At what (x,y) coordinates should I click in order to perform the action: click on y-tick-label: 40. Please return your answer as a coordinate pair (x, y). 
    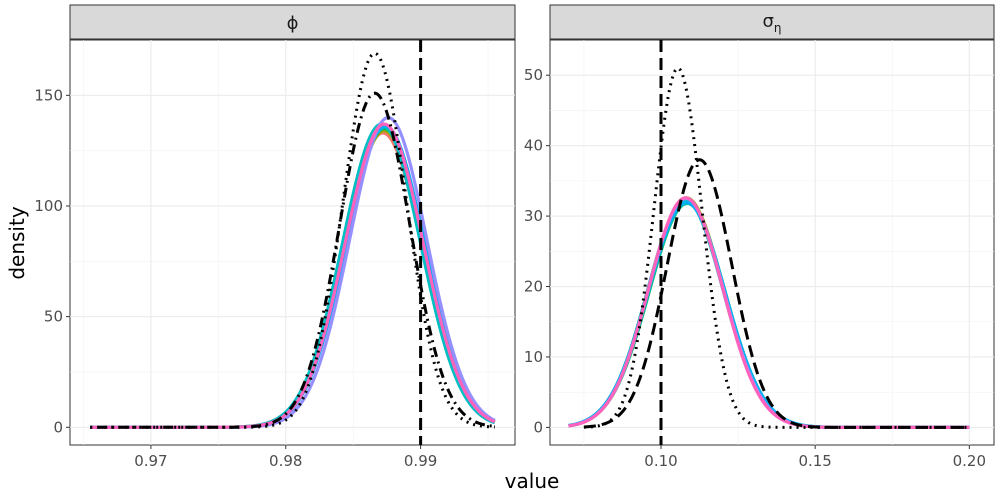
    Looking at the image, I should click on (533, 146).